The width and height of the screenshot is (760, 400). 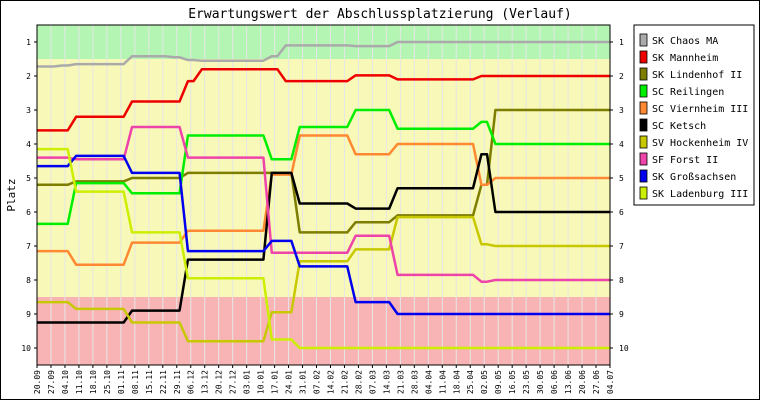 What do you see at coordinates (149, 382) in the screenshot?
I see `x-tick-label: 15.11` at bounding box center [149, 382].